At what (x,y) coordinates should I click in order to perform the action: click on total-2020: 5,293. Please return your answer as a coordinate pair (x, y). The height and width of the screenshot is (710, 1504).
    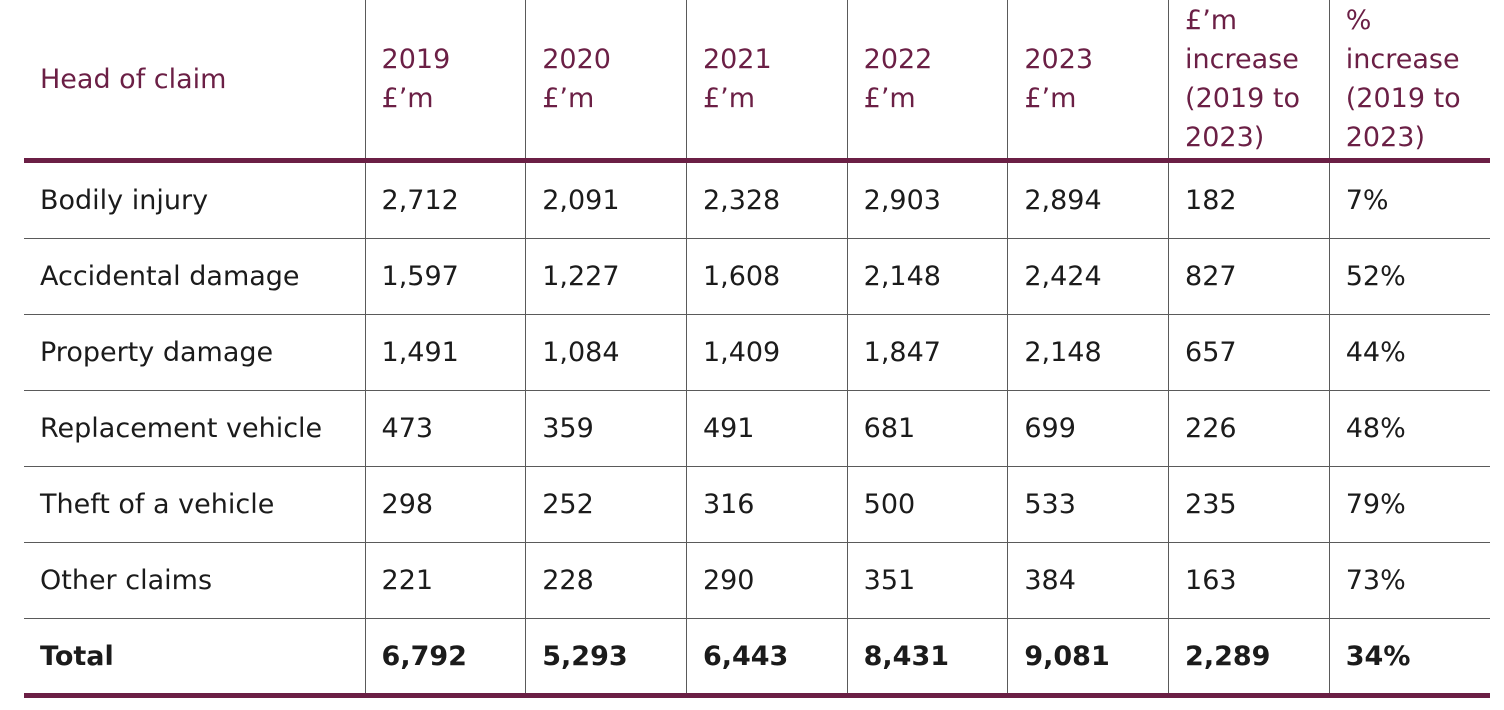
    Looking at the image, I should click on (606, 658).